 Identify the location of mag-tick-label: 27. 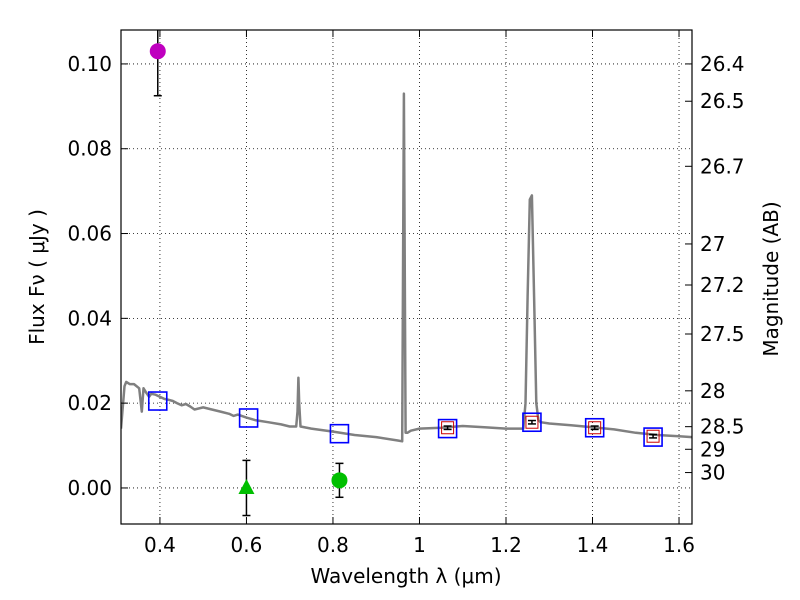
(712, 244).